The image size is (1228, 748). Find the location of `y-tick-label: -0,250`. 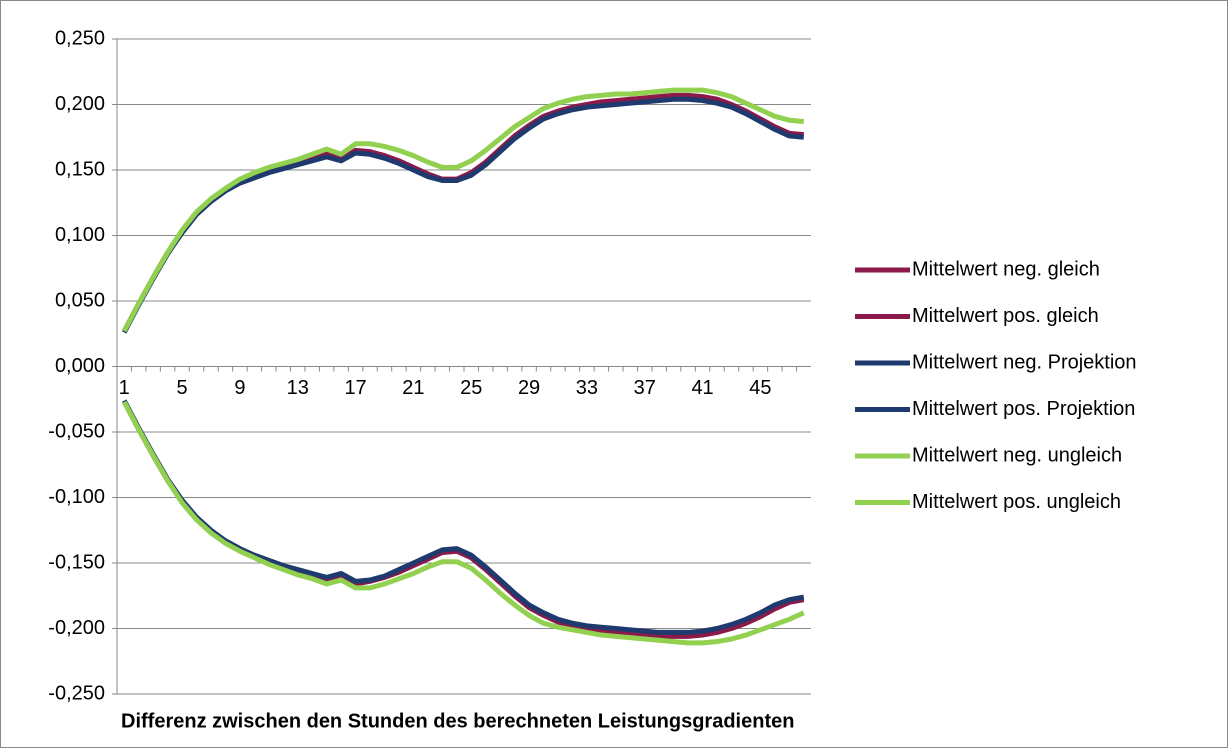

y-tick-label: -0,250 is located at coordinates (76, 693).